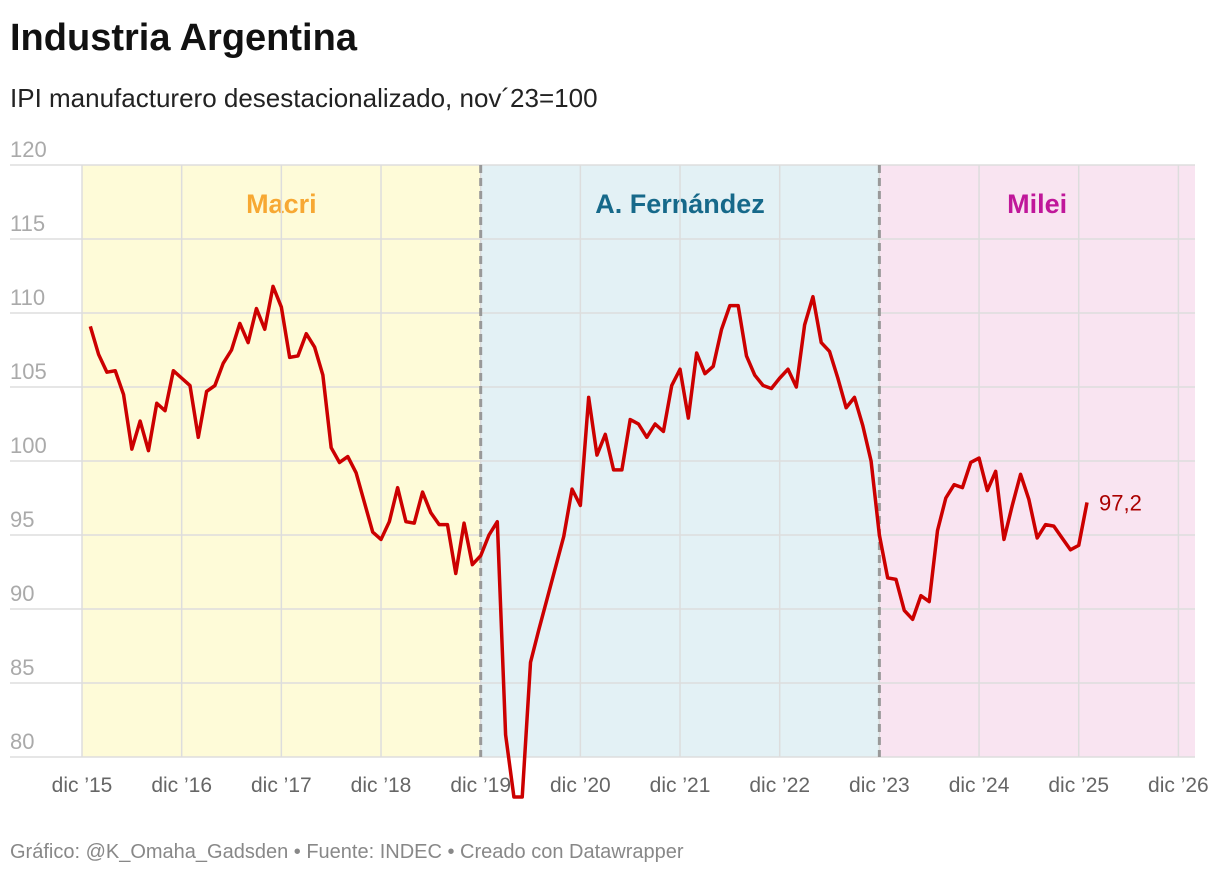  Describe the element at coordinates (580, 785) in the screenshot. I see `x-tick-label: dic ’20` at that location.